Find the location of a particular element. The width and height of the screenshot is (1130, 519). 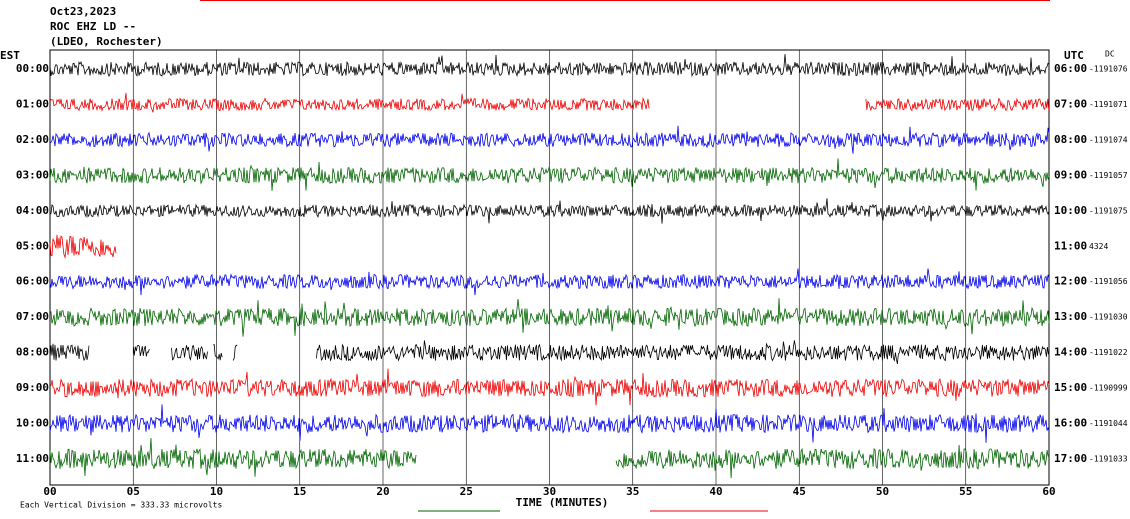

est-label: 10:00 is located at coordinates (32, 423).